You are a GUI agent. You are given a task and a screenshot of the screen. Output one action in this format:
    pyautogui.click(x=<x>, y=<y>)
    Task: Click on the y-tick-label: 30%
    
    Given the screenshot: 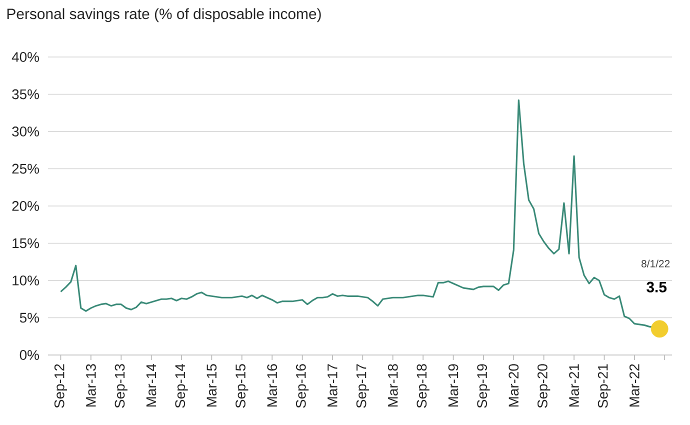 What is the action you would take?
    pyautogui.click(x=25, y=131)
    